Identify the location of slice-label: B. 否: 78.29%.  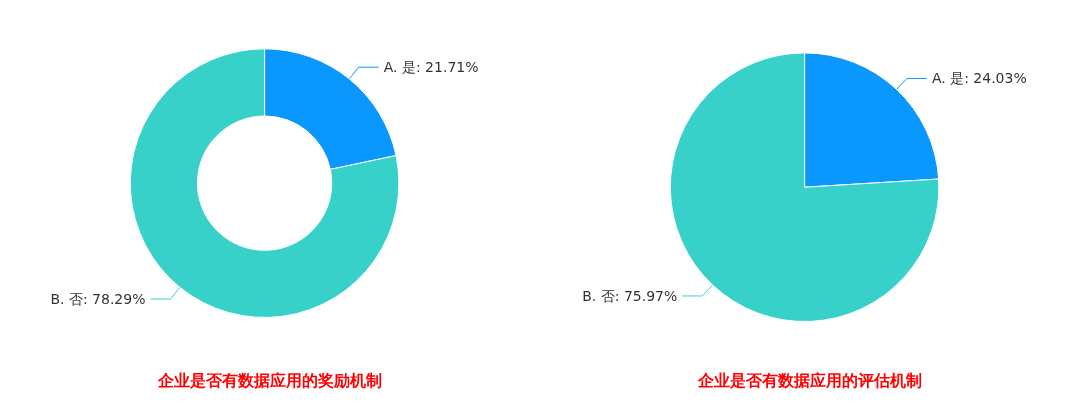
(98, 299).